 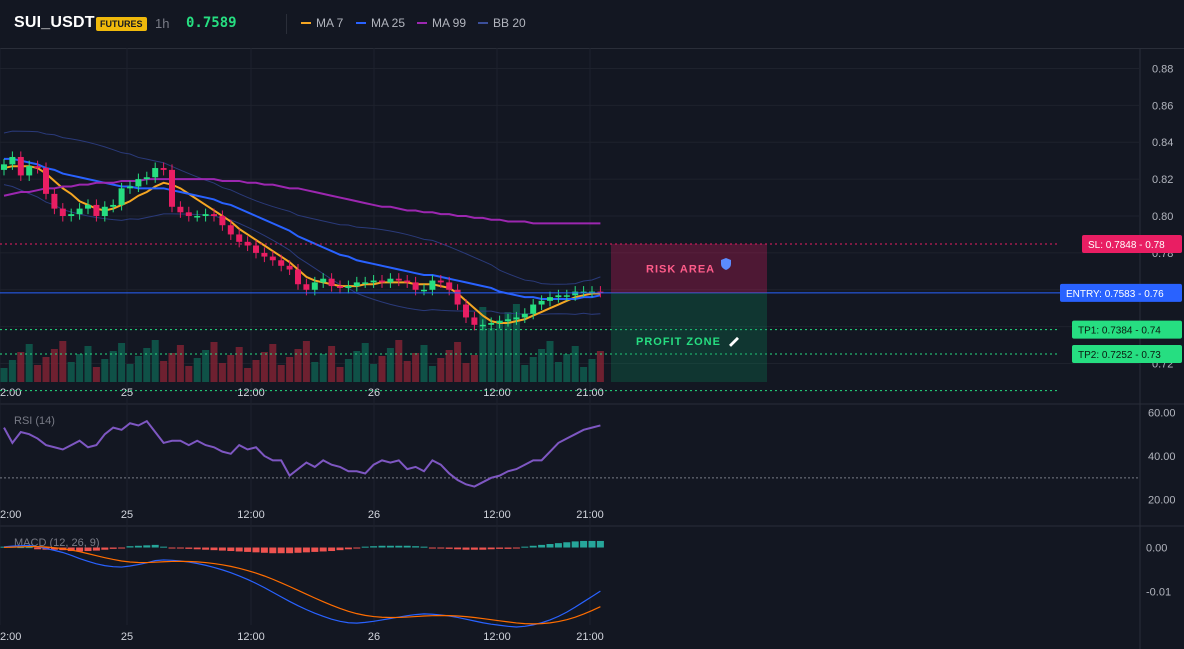 I want to click on legend-ma99: MA 99, so click(x=441, y=23).